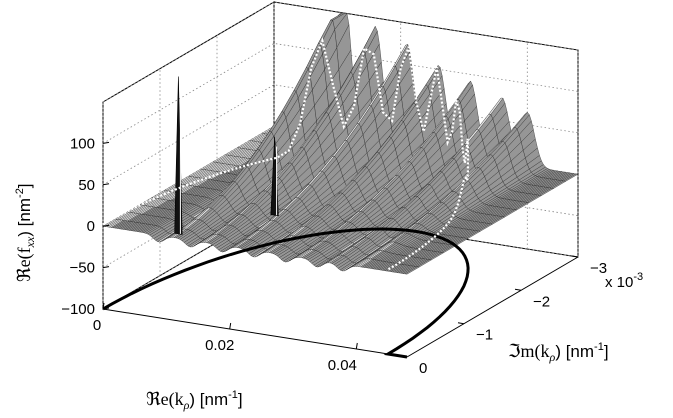 The width and height of the screenshot is (673, 418). I want to click on y-multiplier-base: x 10, so click(619, 282).